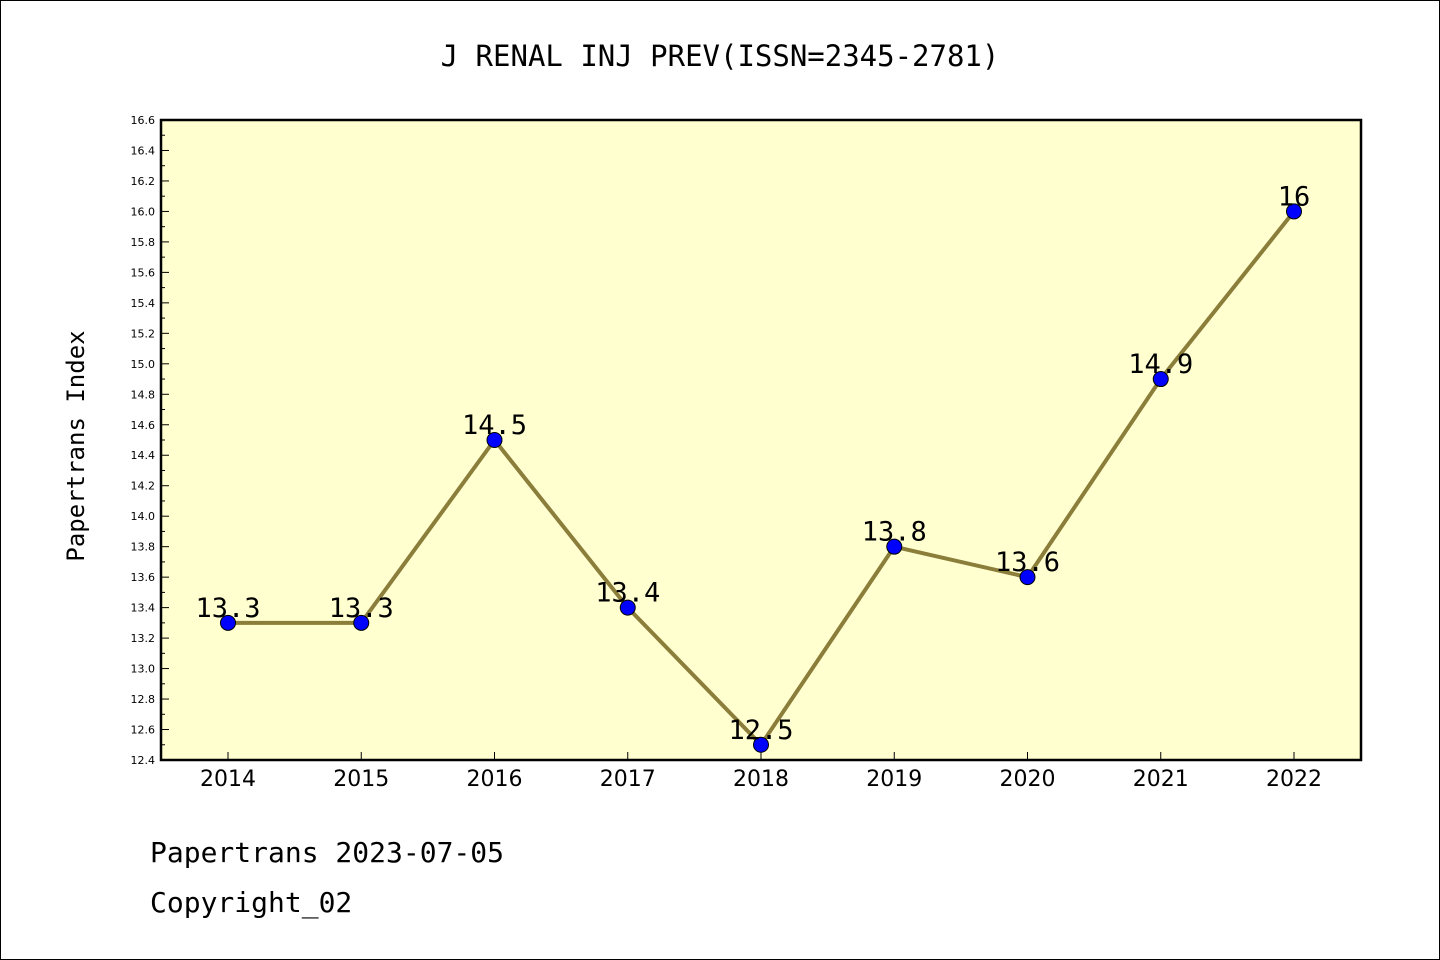  What do you see at coordinates (228, 779) in the screenshot?
I see `x-tick-label: 2014` at bounding box center [228, 779].